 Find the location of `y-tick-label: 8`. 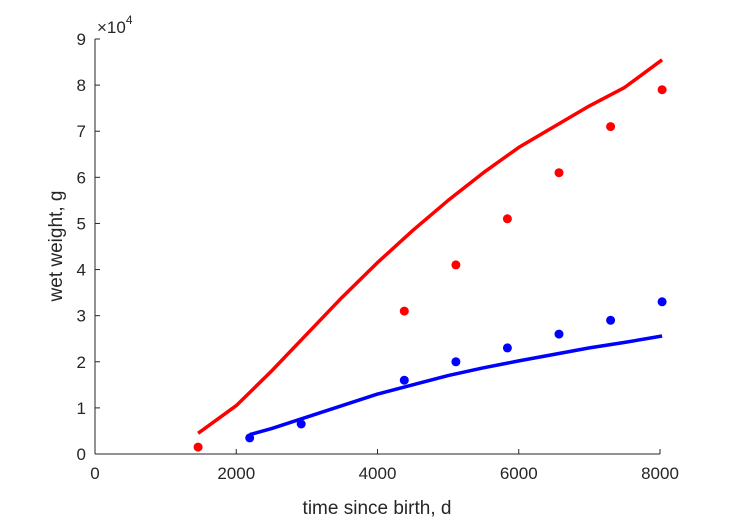

y-tick-label: 8 is located at coordinates (81, 85).